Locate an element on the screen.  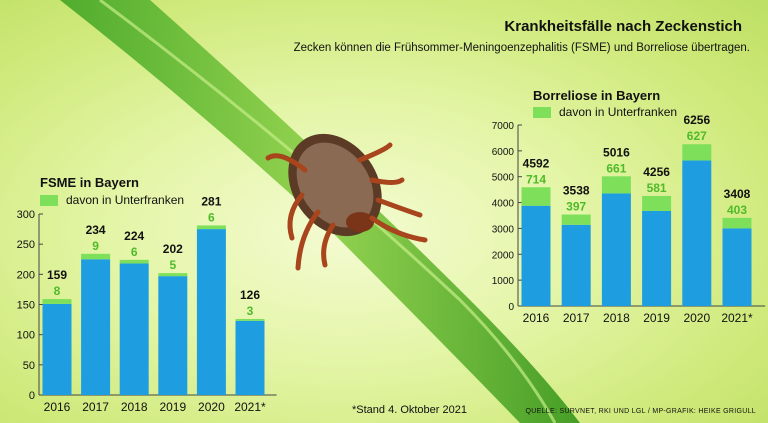
fsme-legend: davon in Unterfranken is located at coordinates (112, 200).